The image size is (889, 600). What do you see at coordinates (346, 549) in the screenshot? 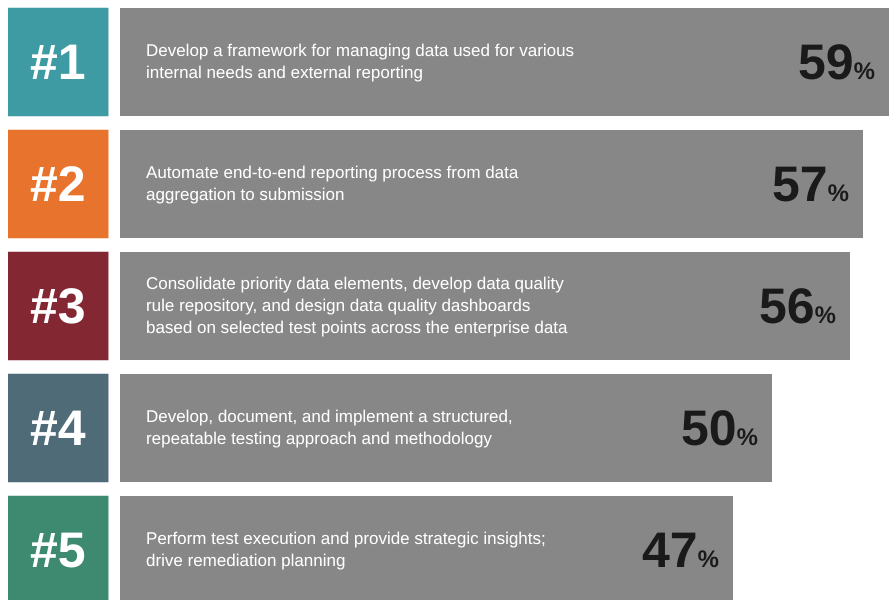
I see `y-tick-label: Perform test execution and provide strategic insights; drive remediation planning` at bounding box center [346, 549].